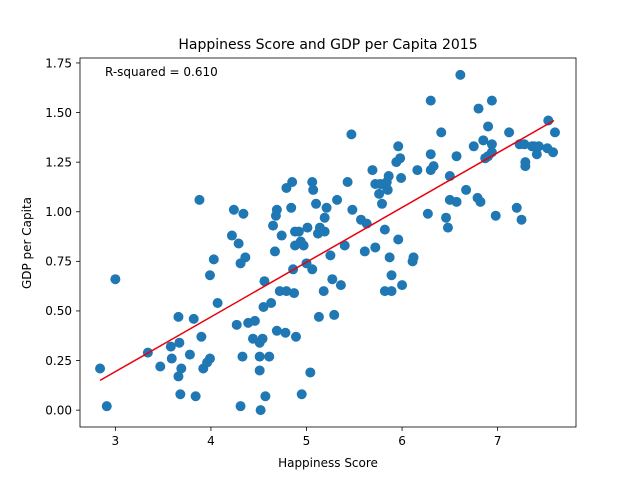  Describe the element at coordinates (328, 463) in the screenshot. I see `x-axis-label: Happiness Score` at that location.